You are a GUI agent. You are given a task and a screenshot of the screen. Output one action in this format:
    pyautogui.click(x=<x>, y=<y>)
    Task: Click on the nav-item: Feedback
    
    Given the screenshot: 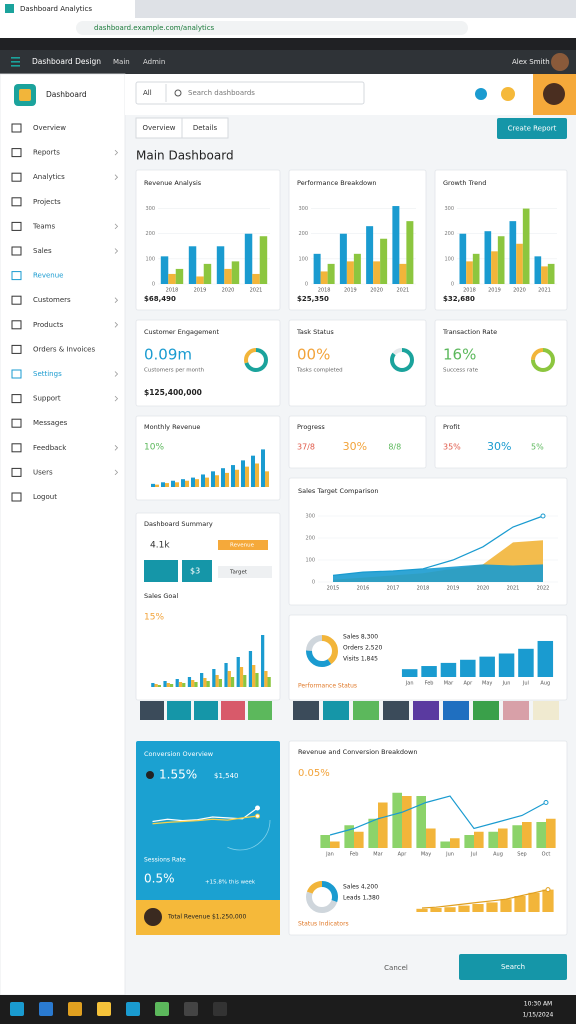 What is the action you would take?
    pyautogui.click(x=50, y=448)
    